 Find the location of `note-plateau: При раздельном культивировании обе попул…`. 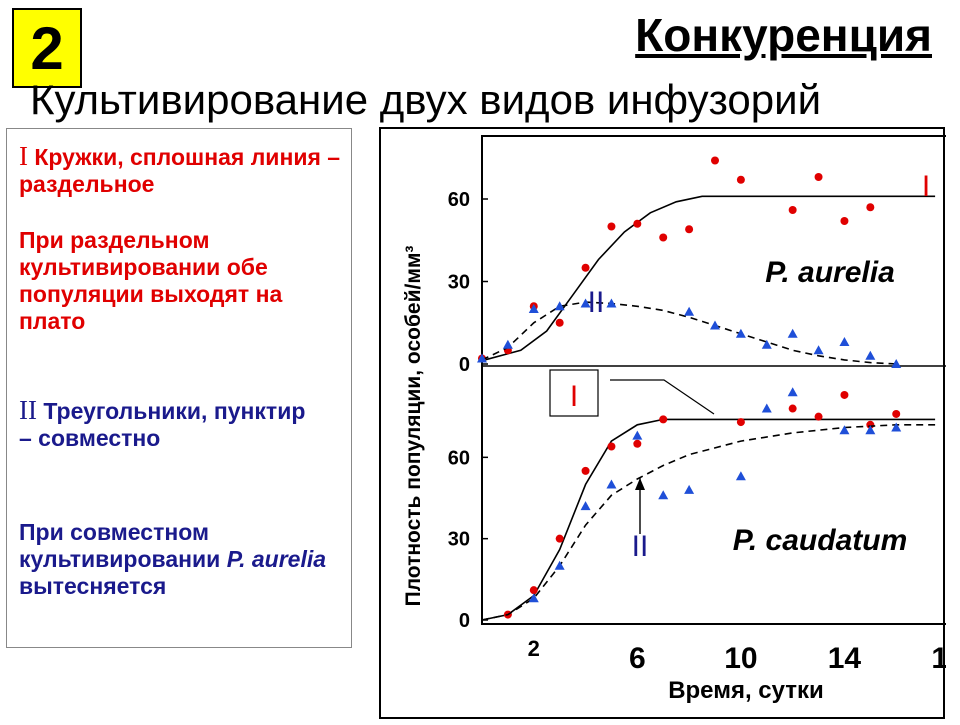

note-plateau: При раздельном культивировании обе попул… is located at coordinates (151, 280).